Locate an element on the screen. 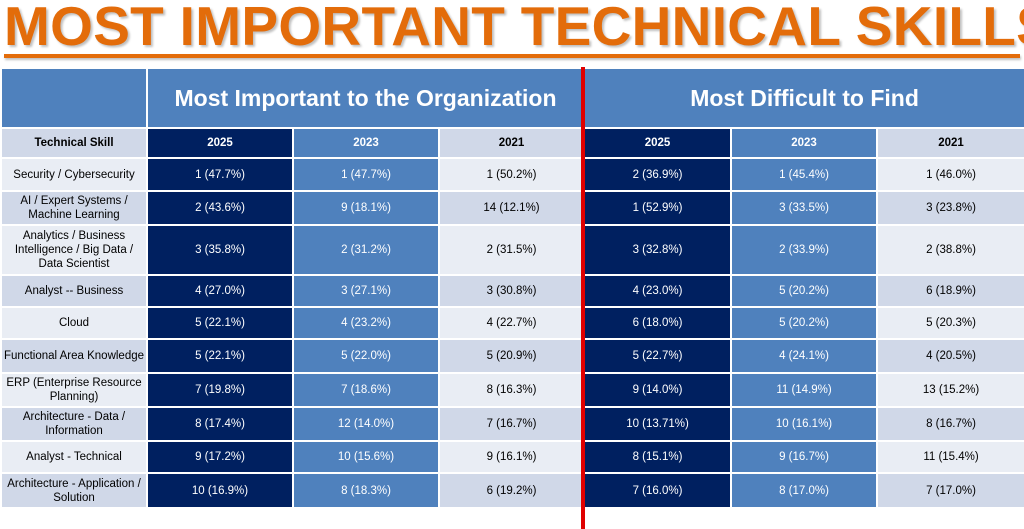 This screenshot has height=529, width=1024. important-2023-cell: 3 (27.1%) is located at coordinates (366, 291).